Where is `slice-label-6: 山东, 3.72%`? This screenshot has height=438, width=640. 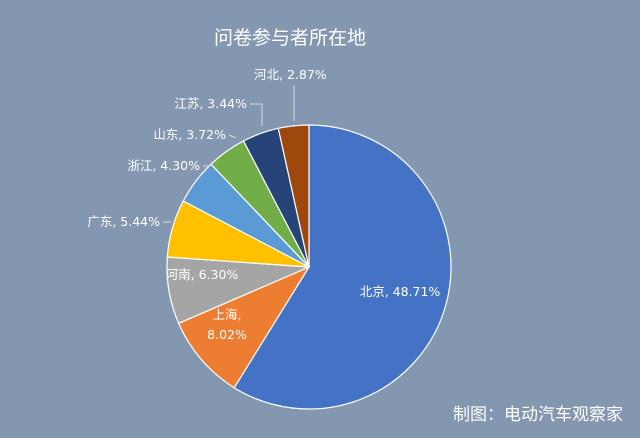 slice-label-6: 山东, 3.72% is located at coordinates (189, 134).